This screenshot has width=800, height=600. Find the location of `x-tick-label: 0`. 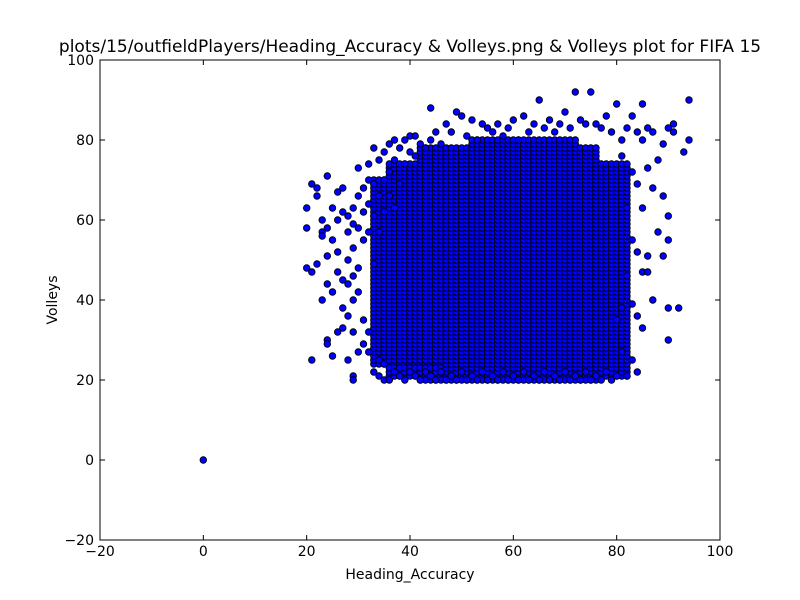

x-tick-label: 0 is located at coordinates (203, 552).